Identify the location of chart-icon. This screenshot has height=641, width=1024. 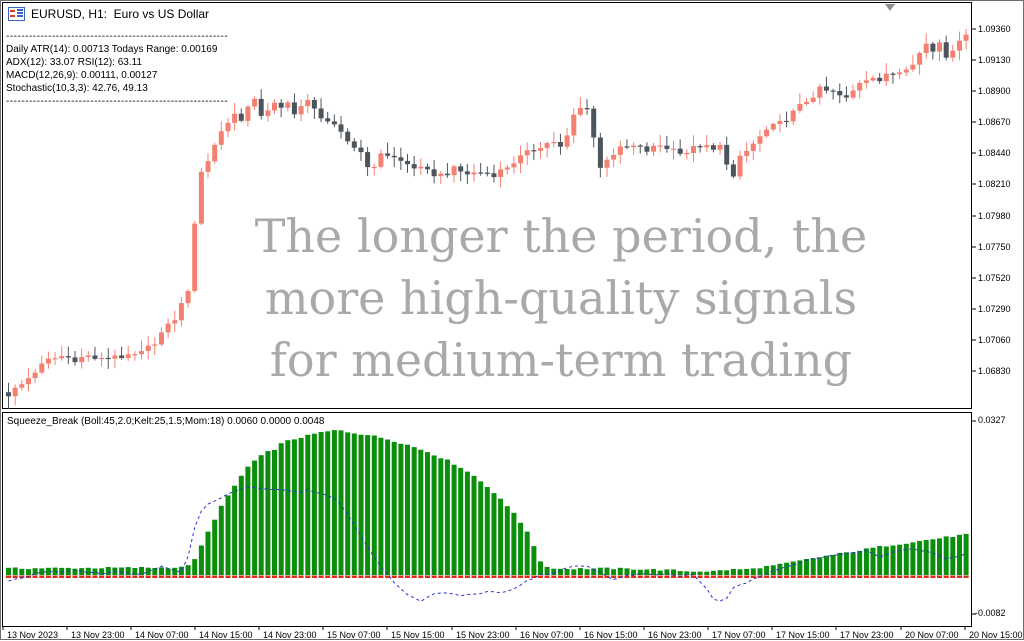
(16, 14).